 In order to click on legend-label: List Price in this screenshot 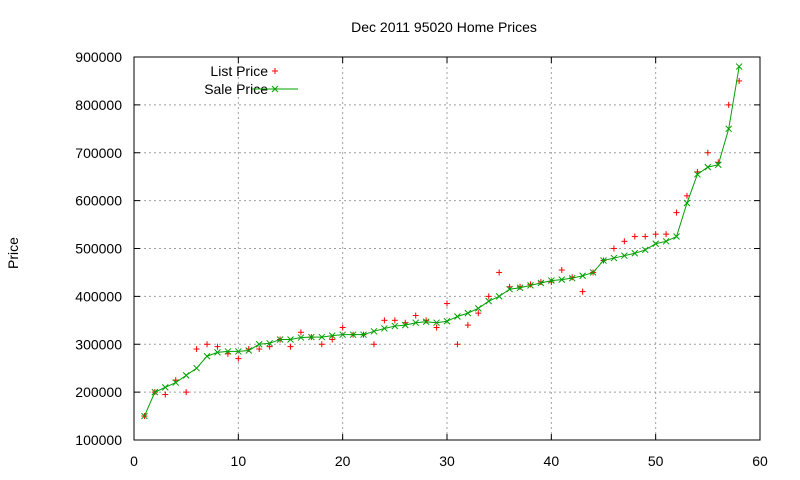, I will do `click(239, 71)`.